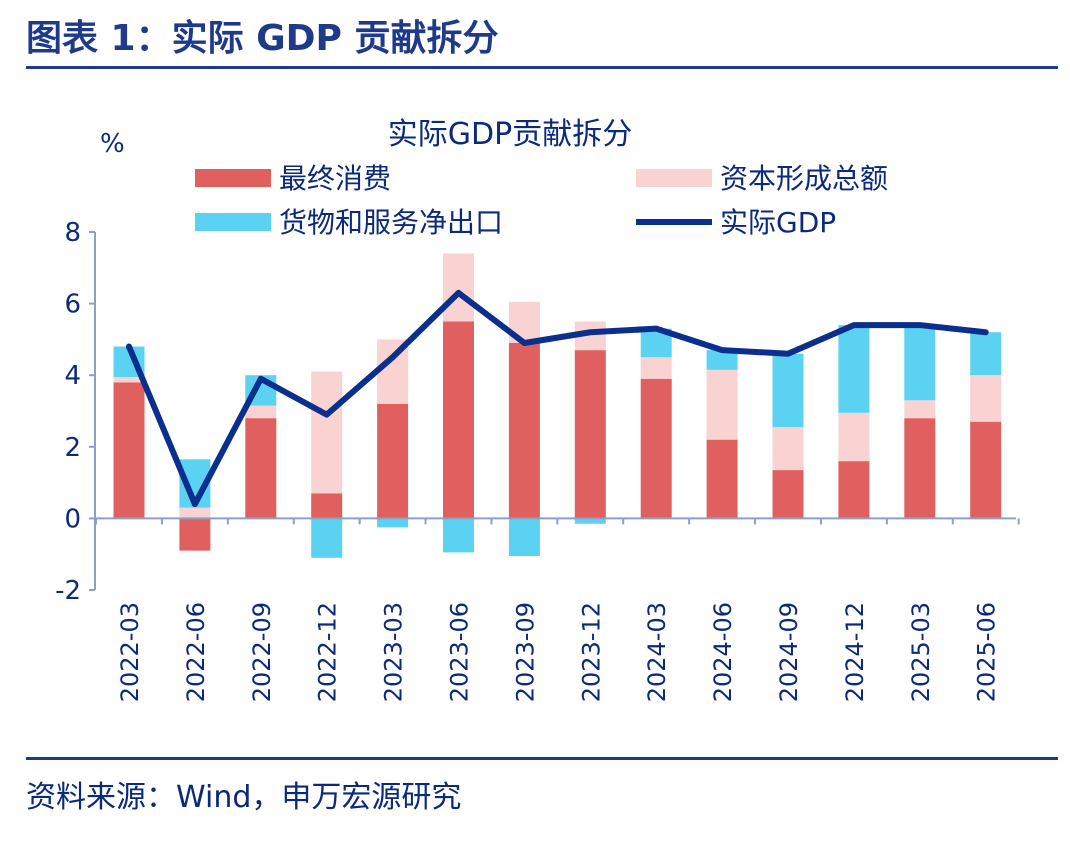  Describe the element at coordinates (244, 797) in the screenshot. I see `source-note: 资料来源：Wind，申万宏源研究` at that location.